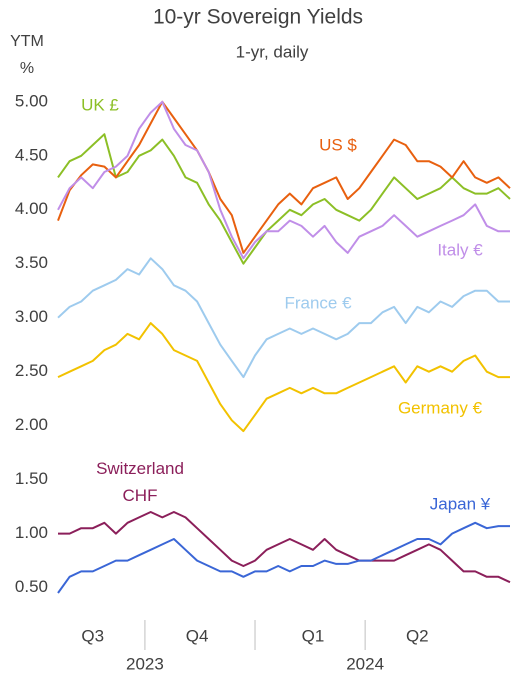 This screenshot has width=516, height=680. Describe the element at coordinates (145, 663) in the screenshot. I see `x-group-label: 2023` at that location.